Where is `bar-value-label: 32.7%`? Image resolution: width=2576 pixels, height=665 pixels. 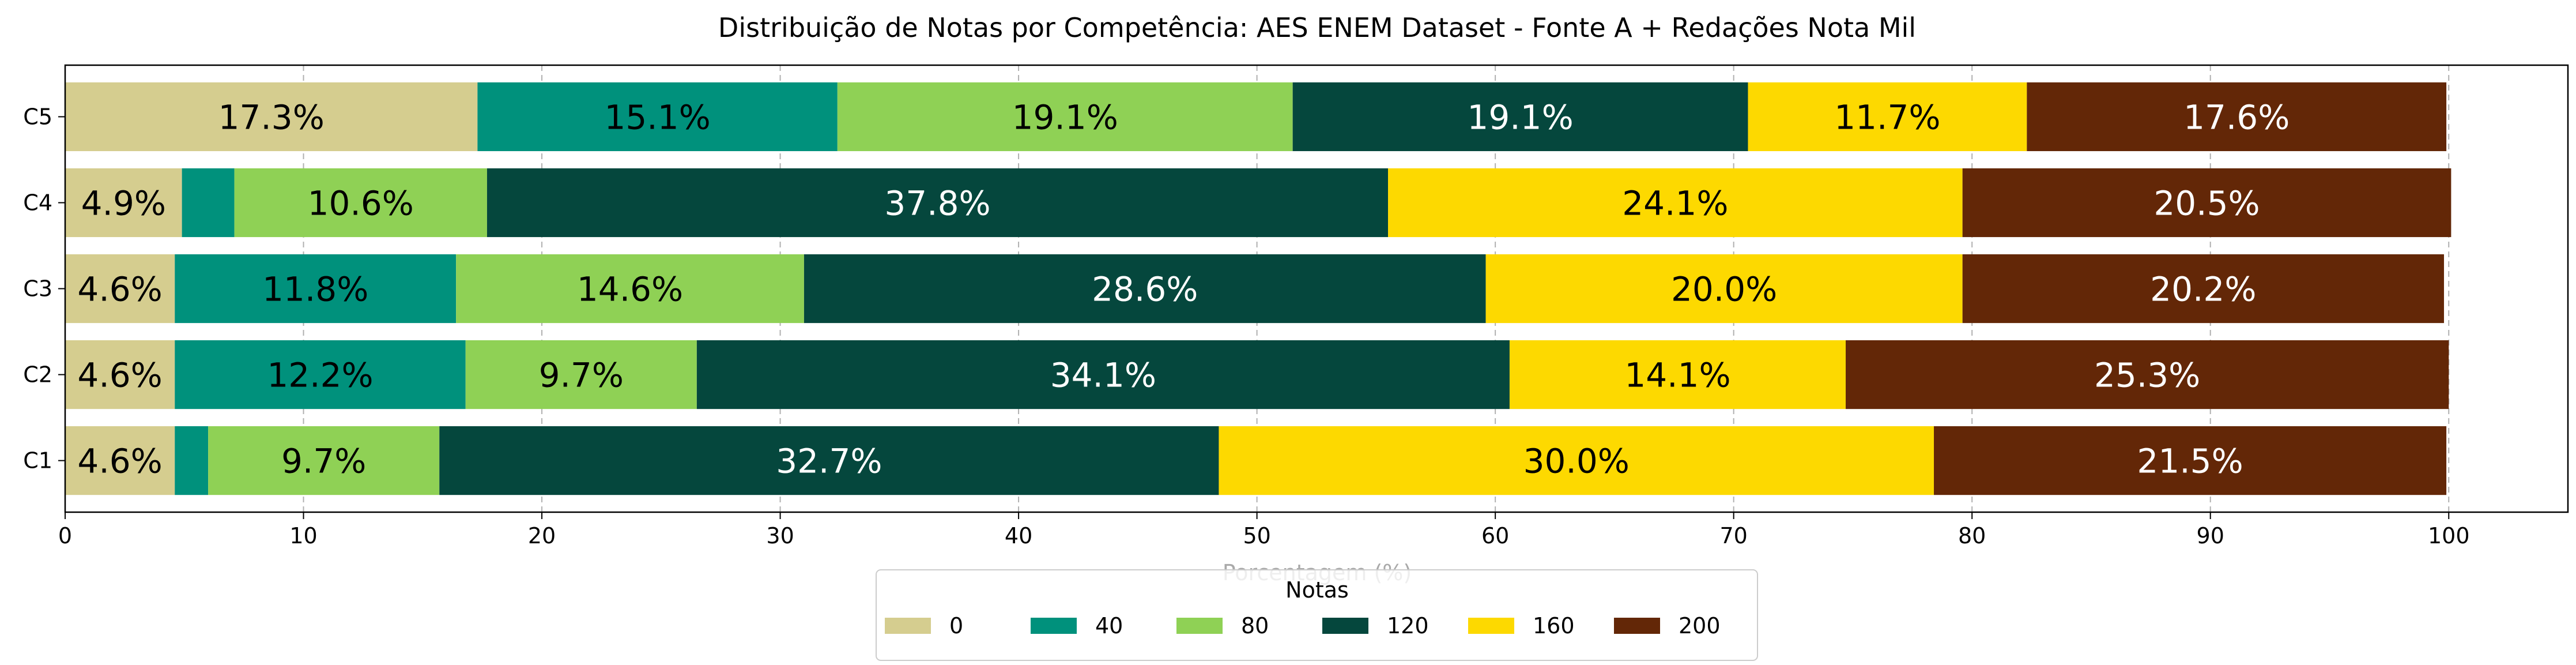
bar-value-label: 32.7% is located at coordinates (829, 461).